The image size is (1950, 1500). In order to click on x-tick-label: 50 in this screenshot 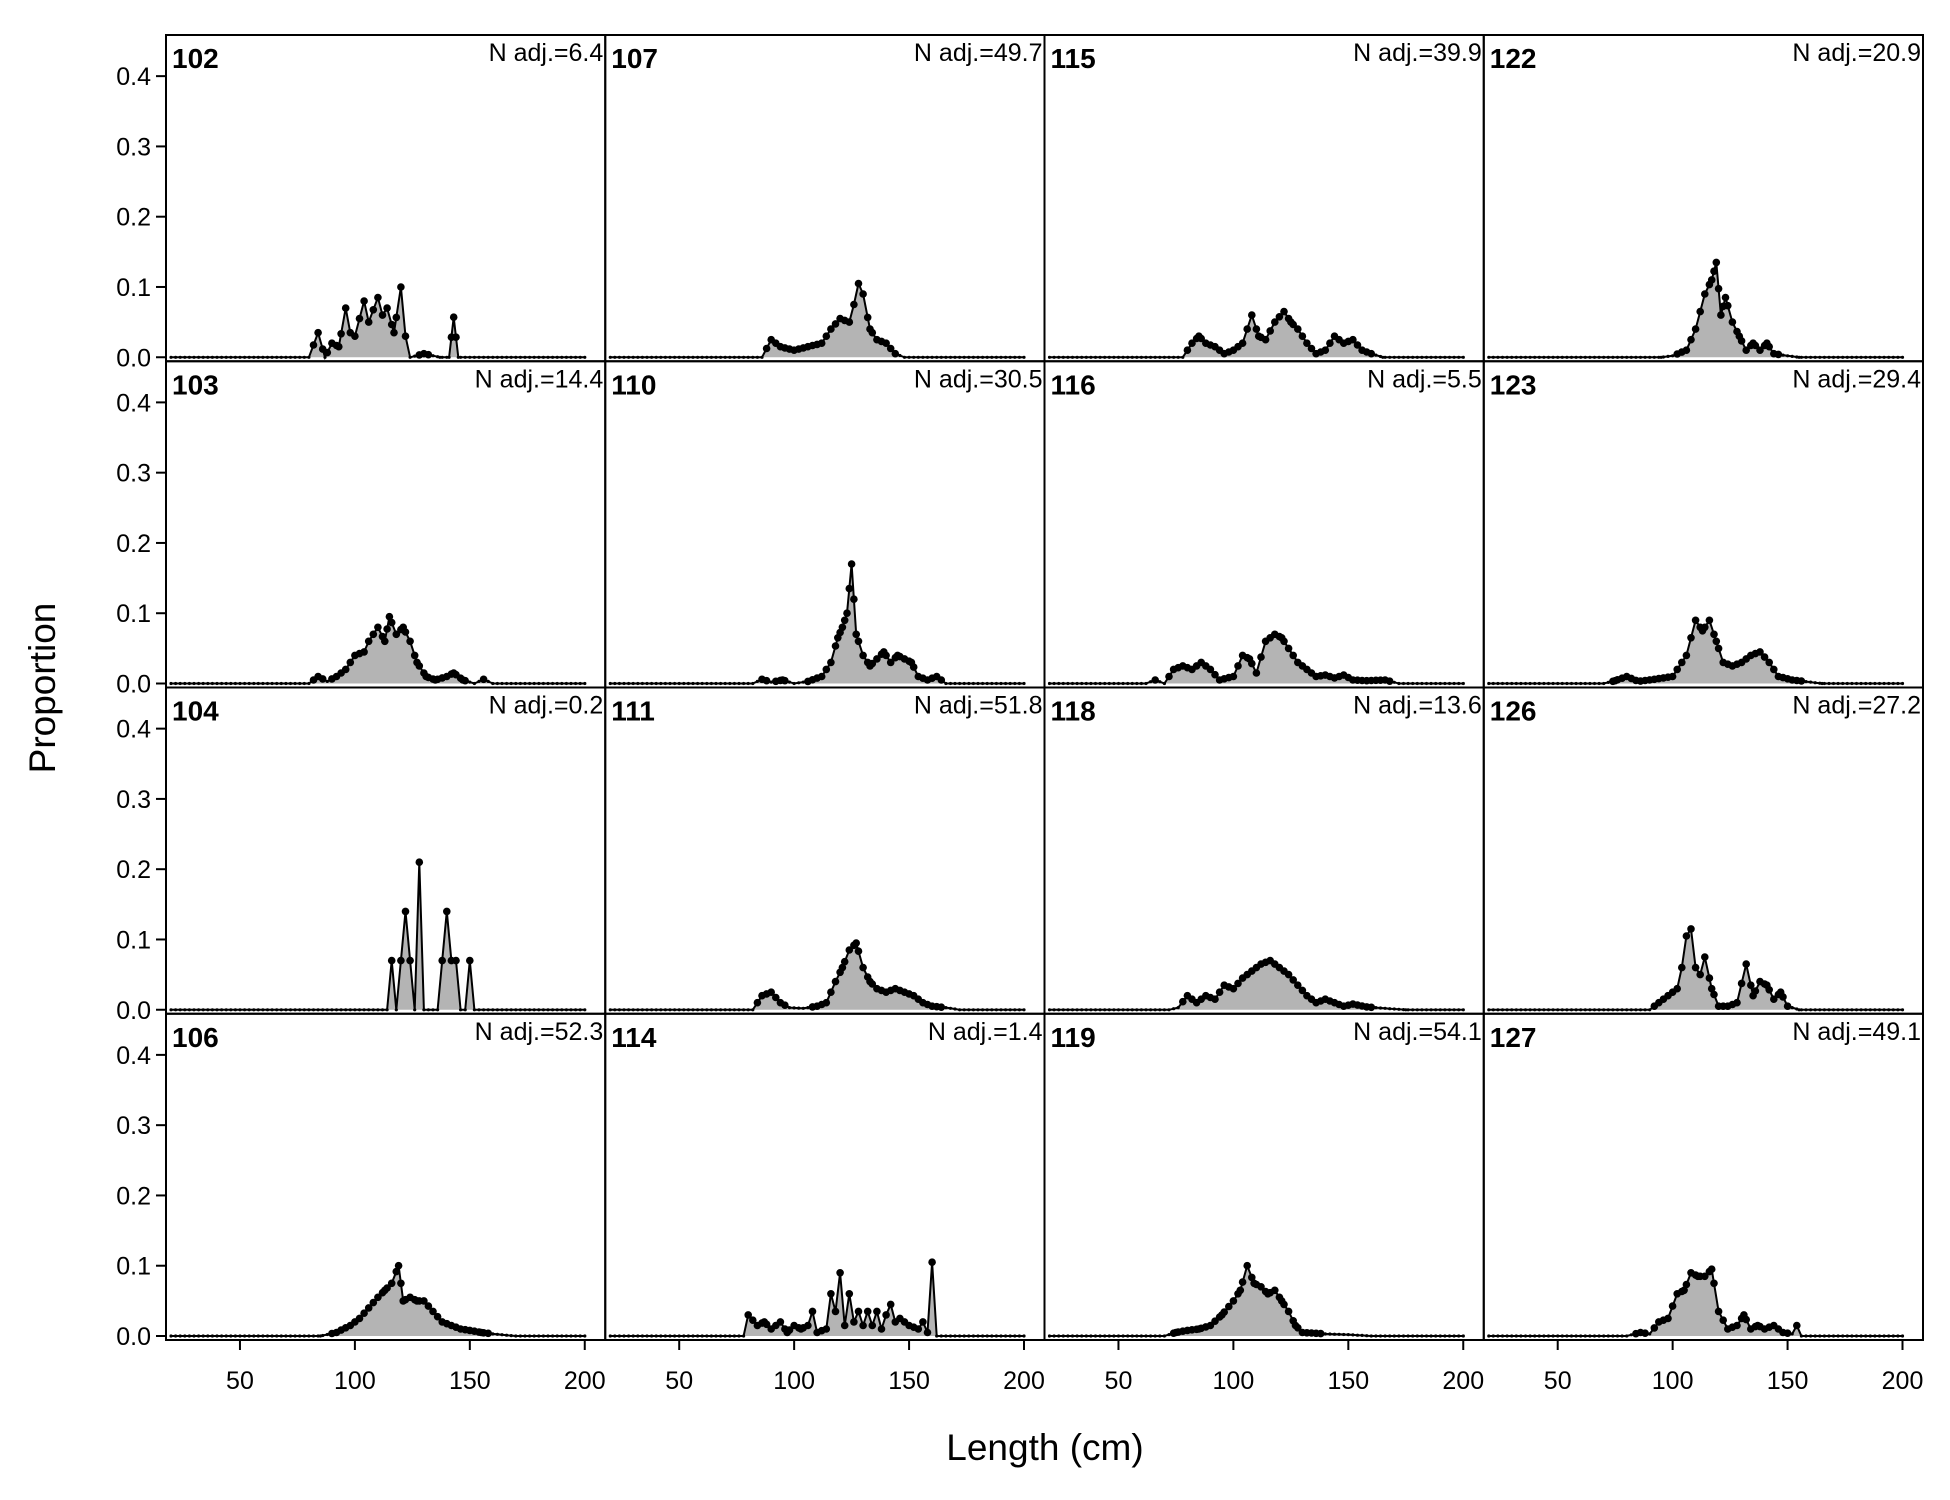, I will do `click(1558, 1381)`.